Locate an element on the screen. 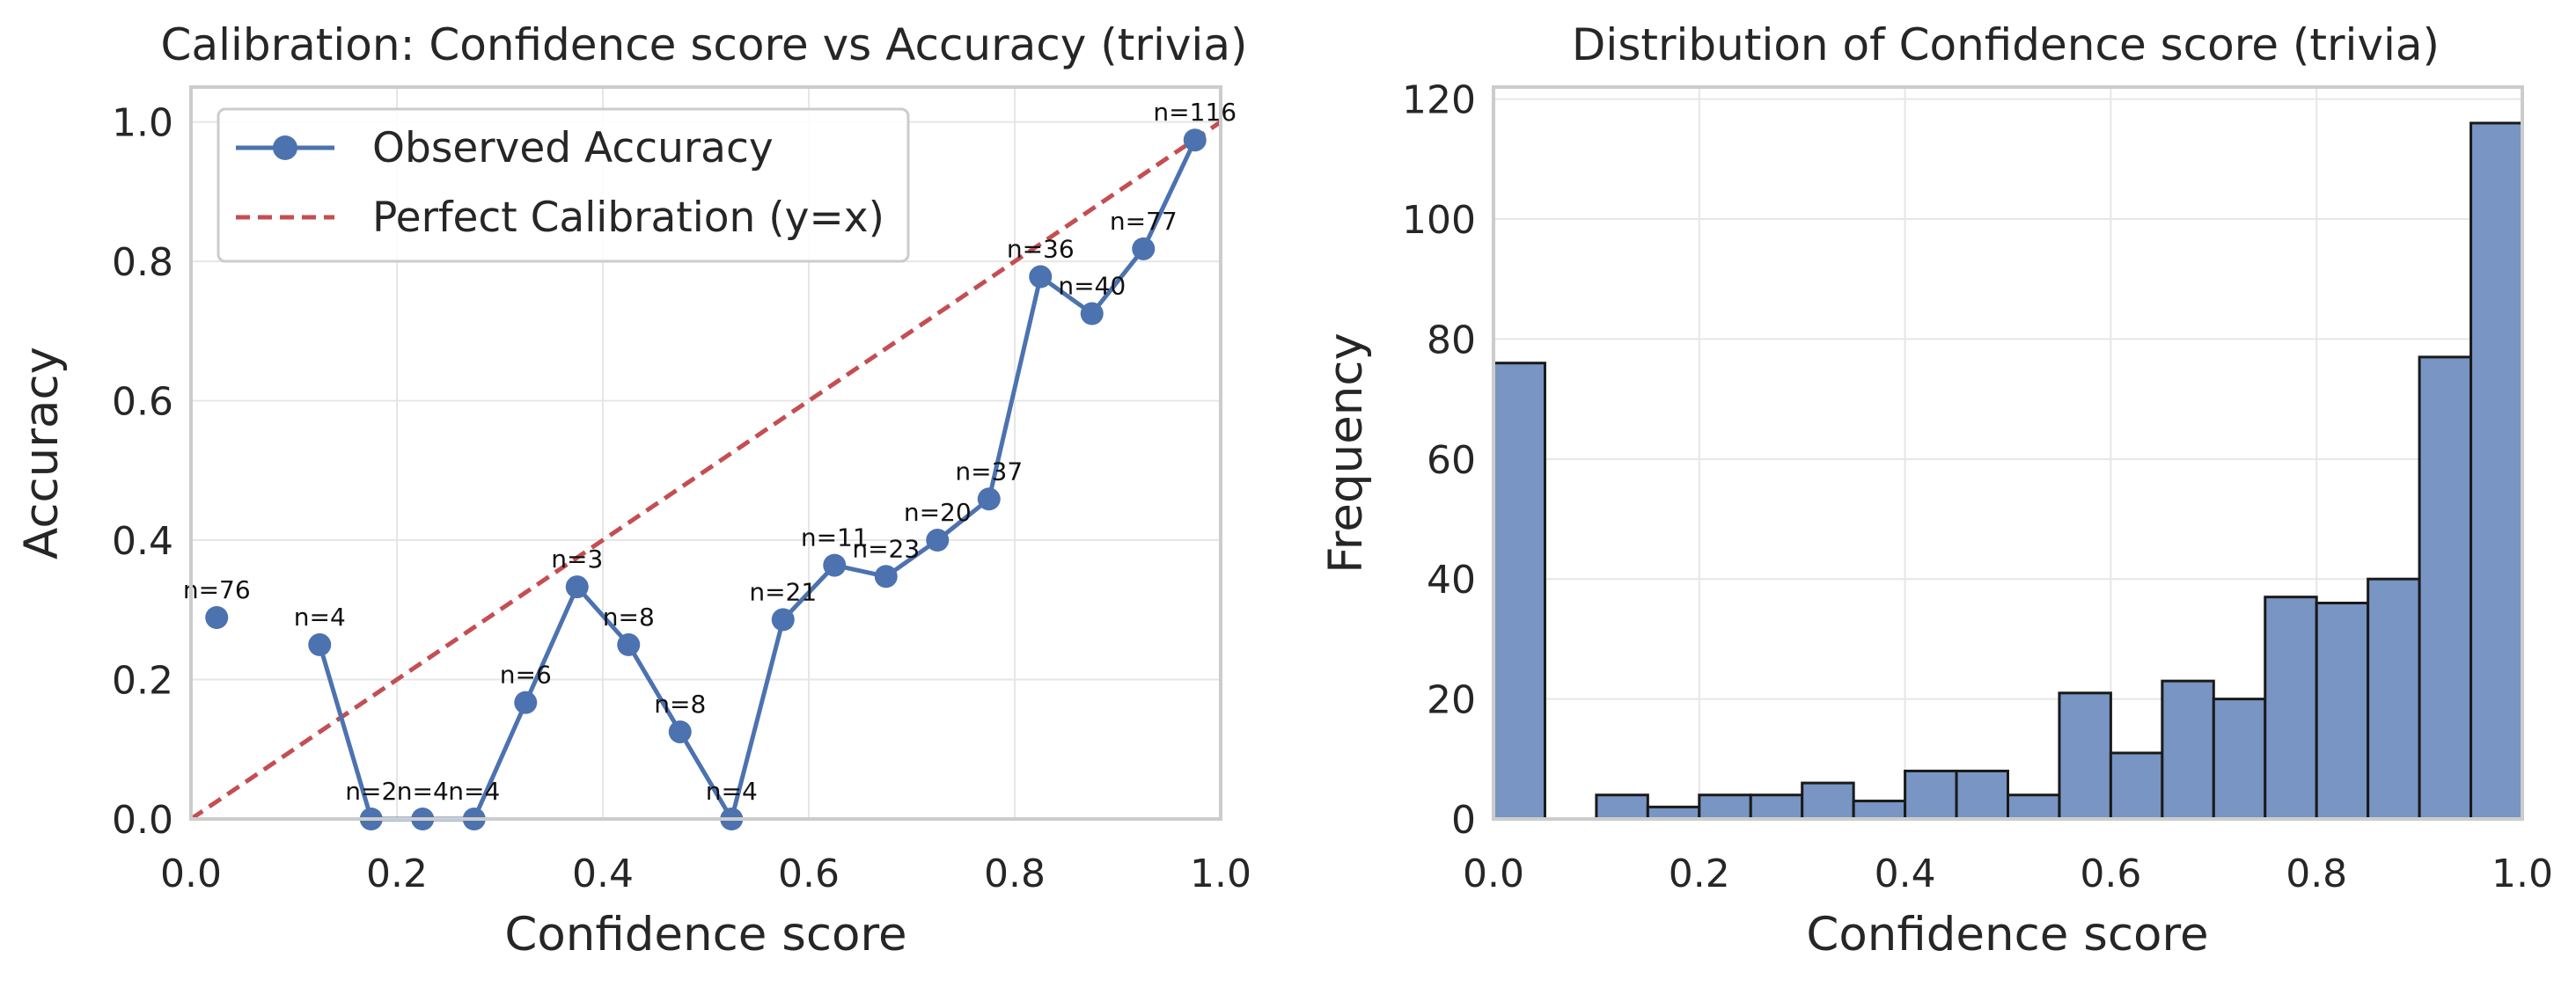 This screenshot has height=987, width=2576. bin-count-label: n=20 is located at coordinates (938, 512).